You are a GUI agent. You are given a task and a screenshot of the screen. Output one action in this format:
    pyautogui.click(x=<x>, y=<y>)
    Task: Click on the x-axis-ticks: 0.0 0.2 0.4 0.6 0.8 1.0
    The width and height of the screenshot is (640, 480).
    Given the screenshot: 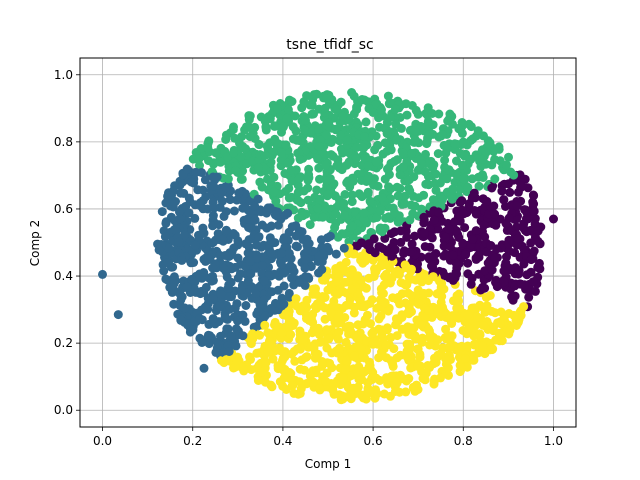 What is the action you would take?
    pyautogui.click(x=328, y=437)
    